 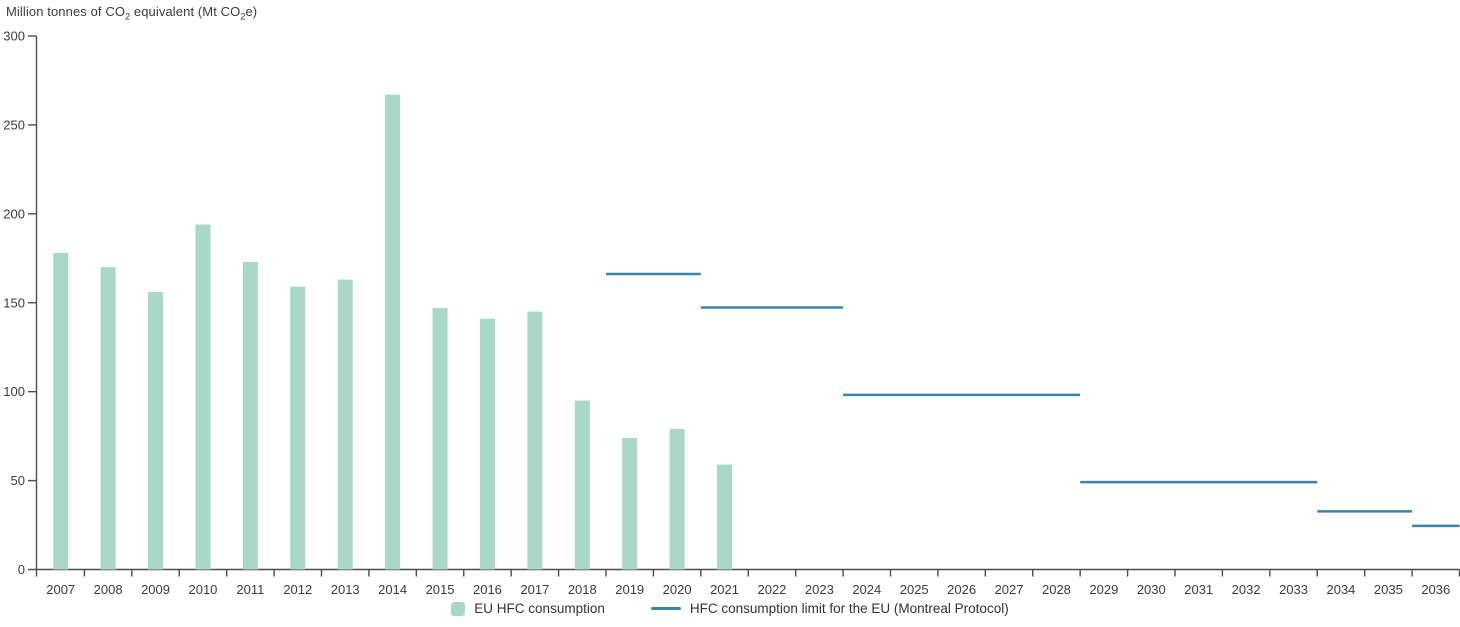 What do you see at coordinates (677, 589) in the screenshot?
I see `x-axis-tick-label: 2020` at bounding box center [677, 589].